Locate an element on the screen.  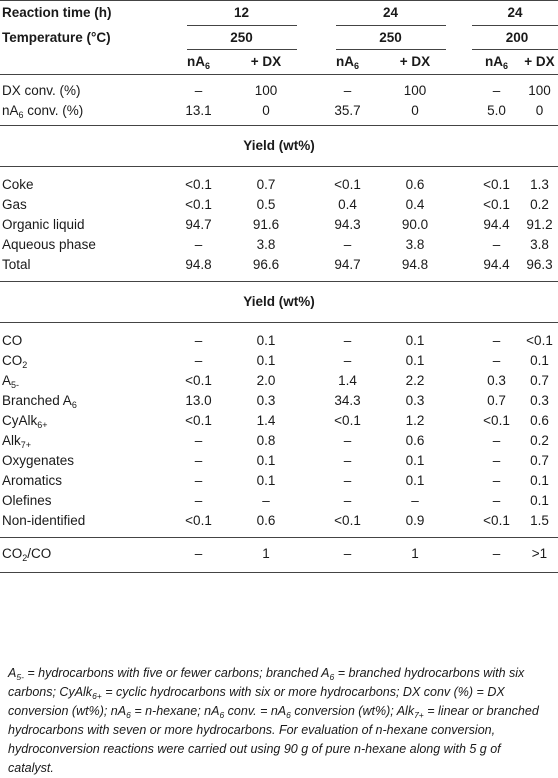
table-cell: 90.0 is located at coordinates (415, 224).